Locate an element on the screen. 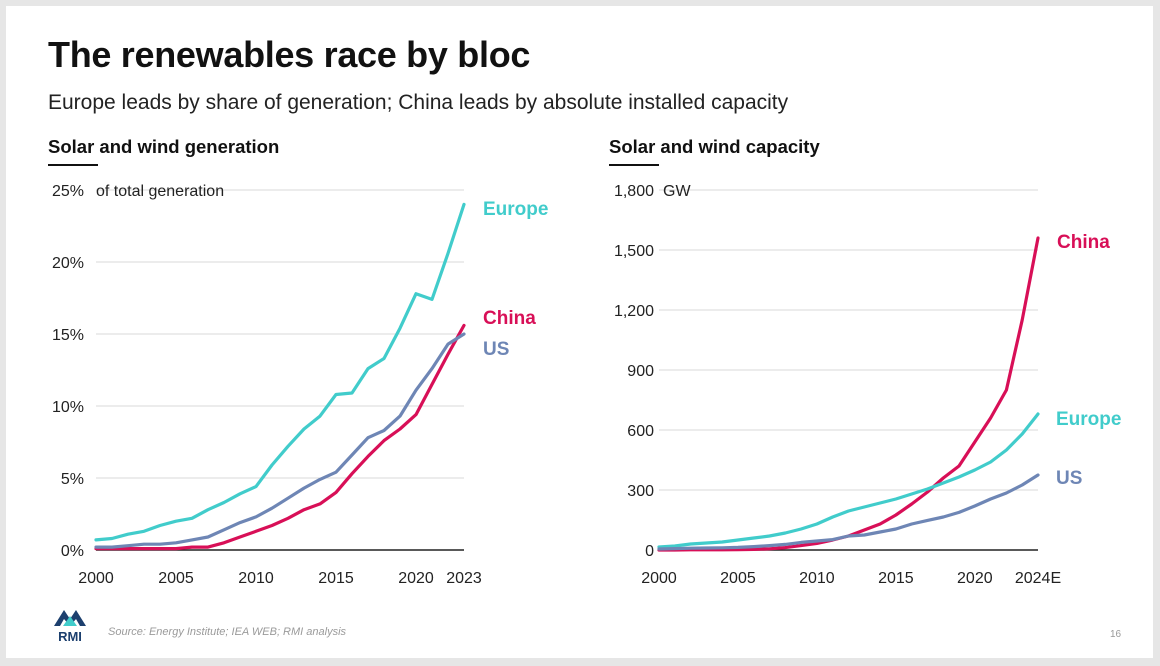 Image resolution: width=1160 pixels, height=666 pixels. y-tick-label: 0 is located at coordinates (649, 551).